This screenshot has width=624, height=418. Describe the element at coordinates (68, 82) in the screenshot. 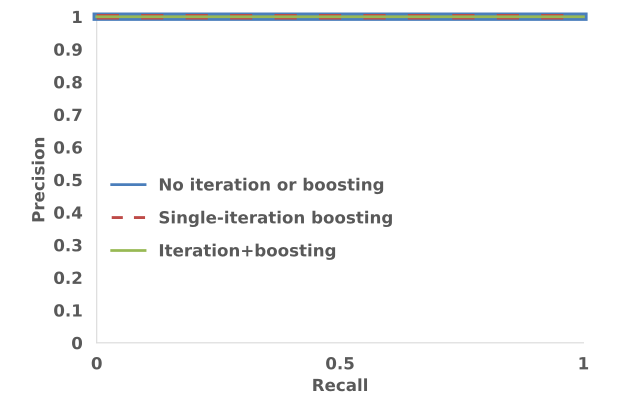

I see `y-tick-label: 0.8` at that location.